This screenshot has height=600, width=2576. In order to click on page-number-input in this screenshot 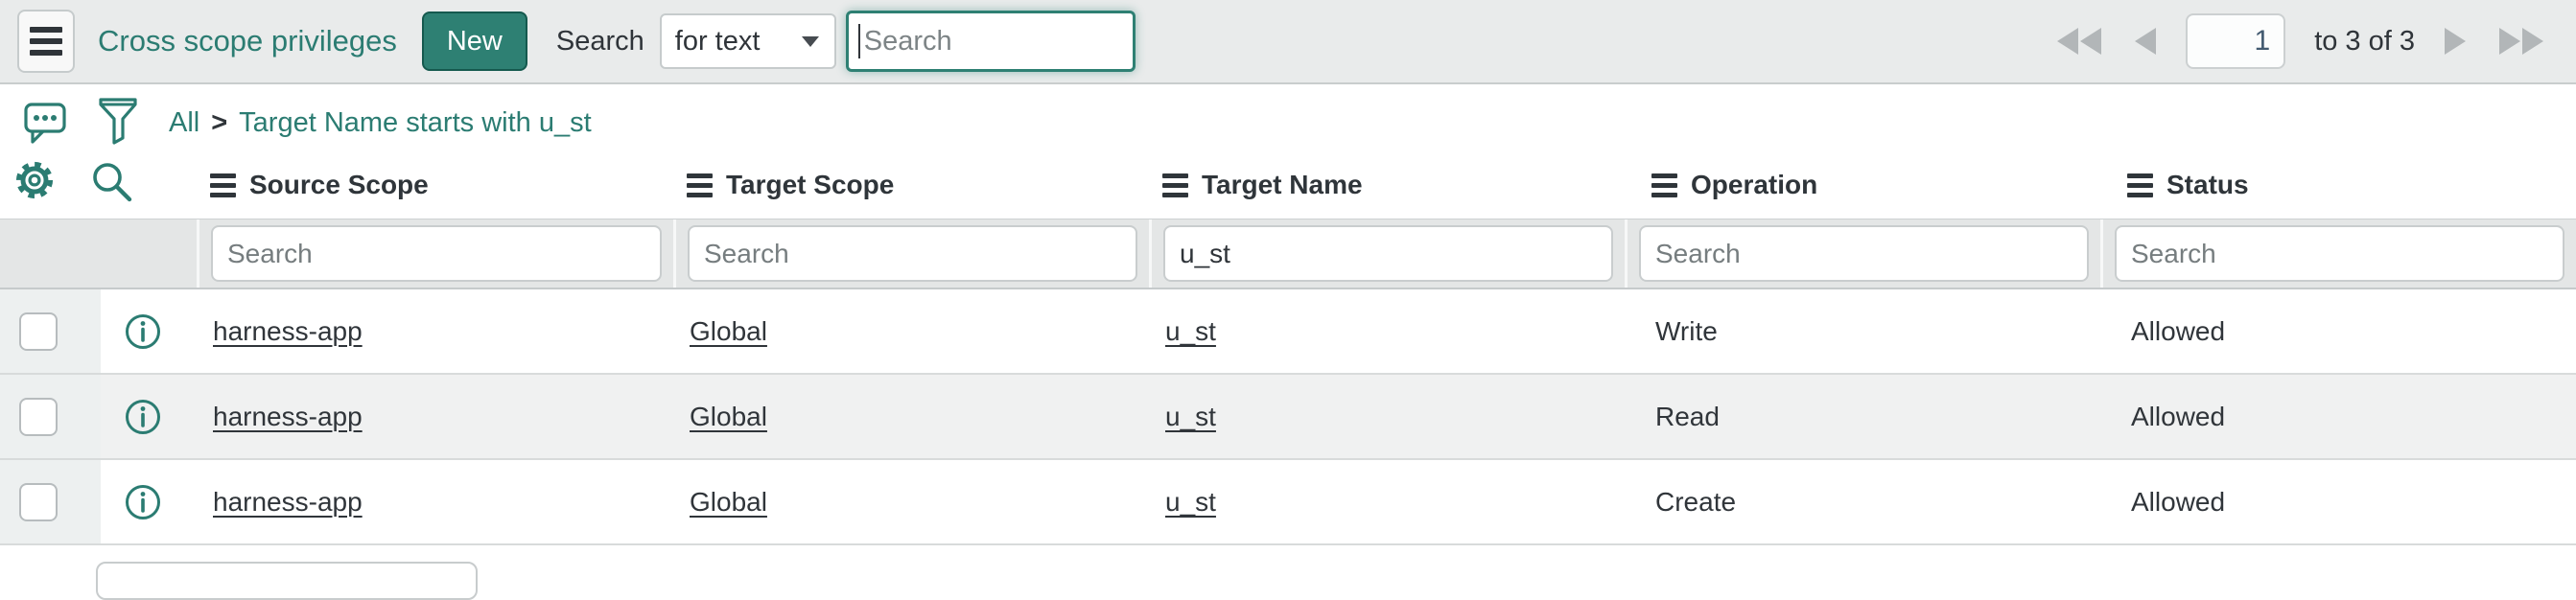, I will do `click(2236, 41)`.